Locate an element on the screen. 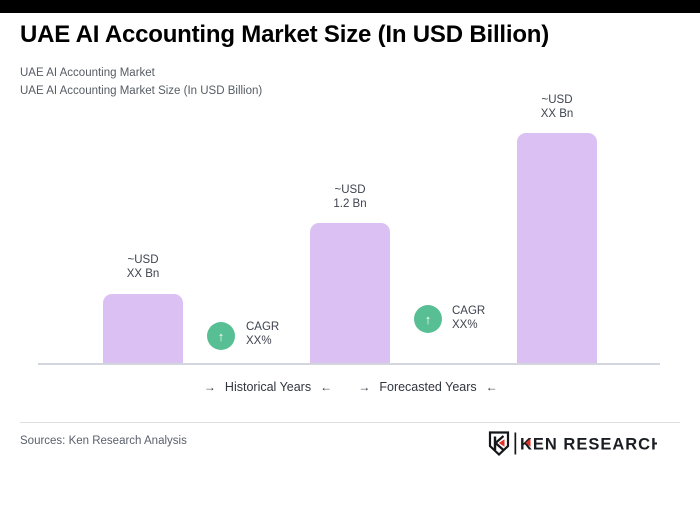 Image resolution: width=700 pixels, height=520 pixels. axis-segment-label: Forecasted Years is located at coordinates (428, 387).